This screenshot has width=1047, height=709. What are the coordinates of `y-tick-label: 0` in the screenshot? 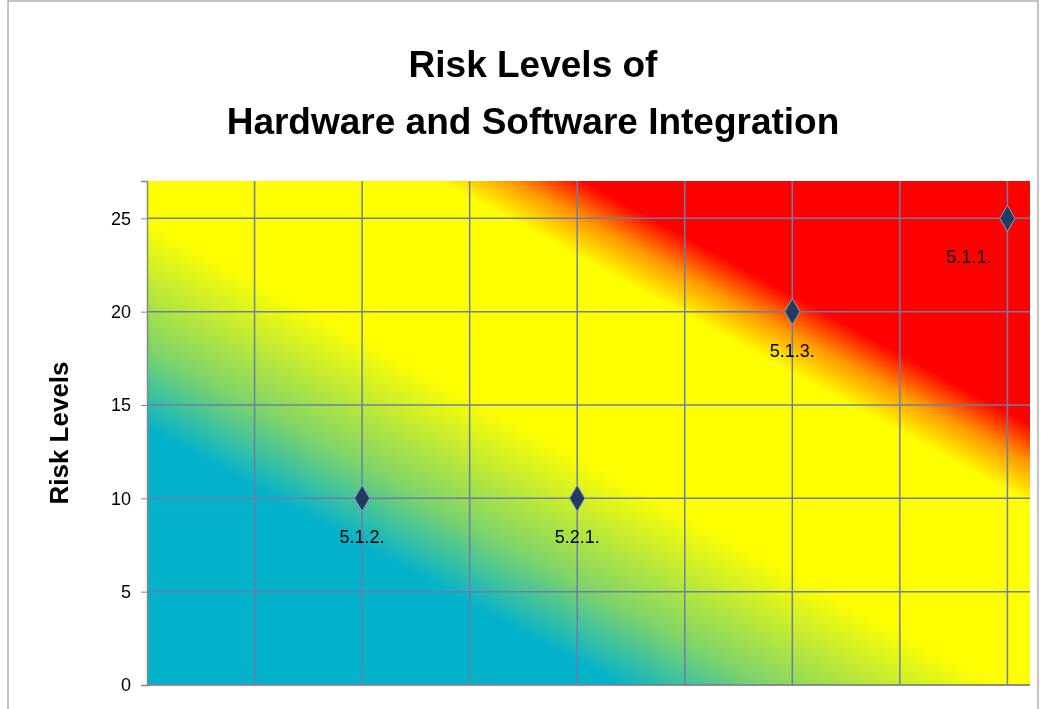 It's located at (125, 685).